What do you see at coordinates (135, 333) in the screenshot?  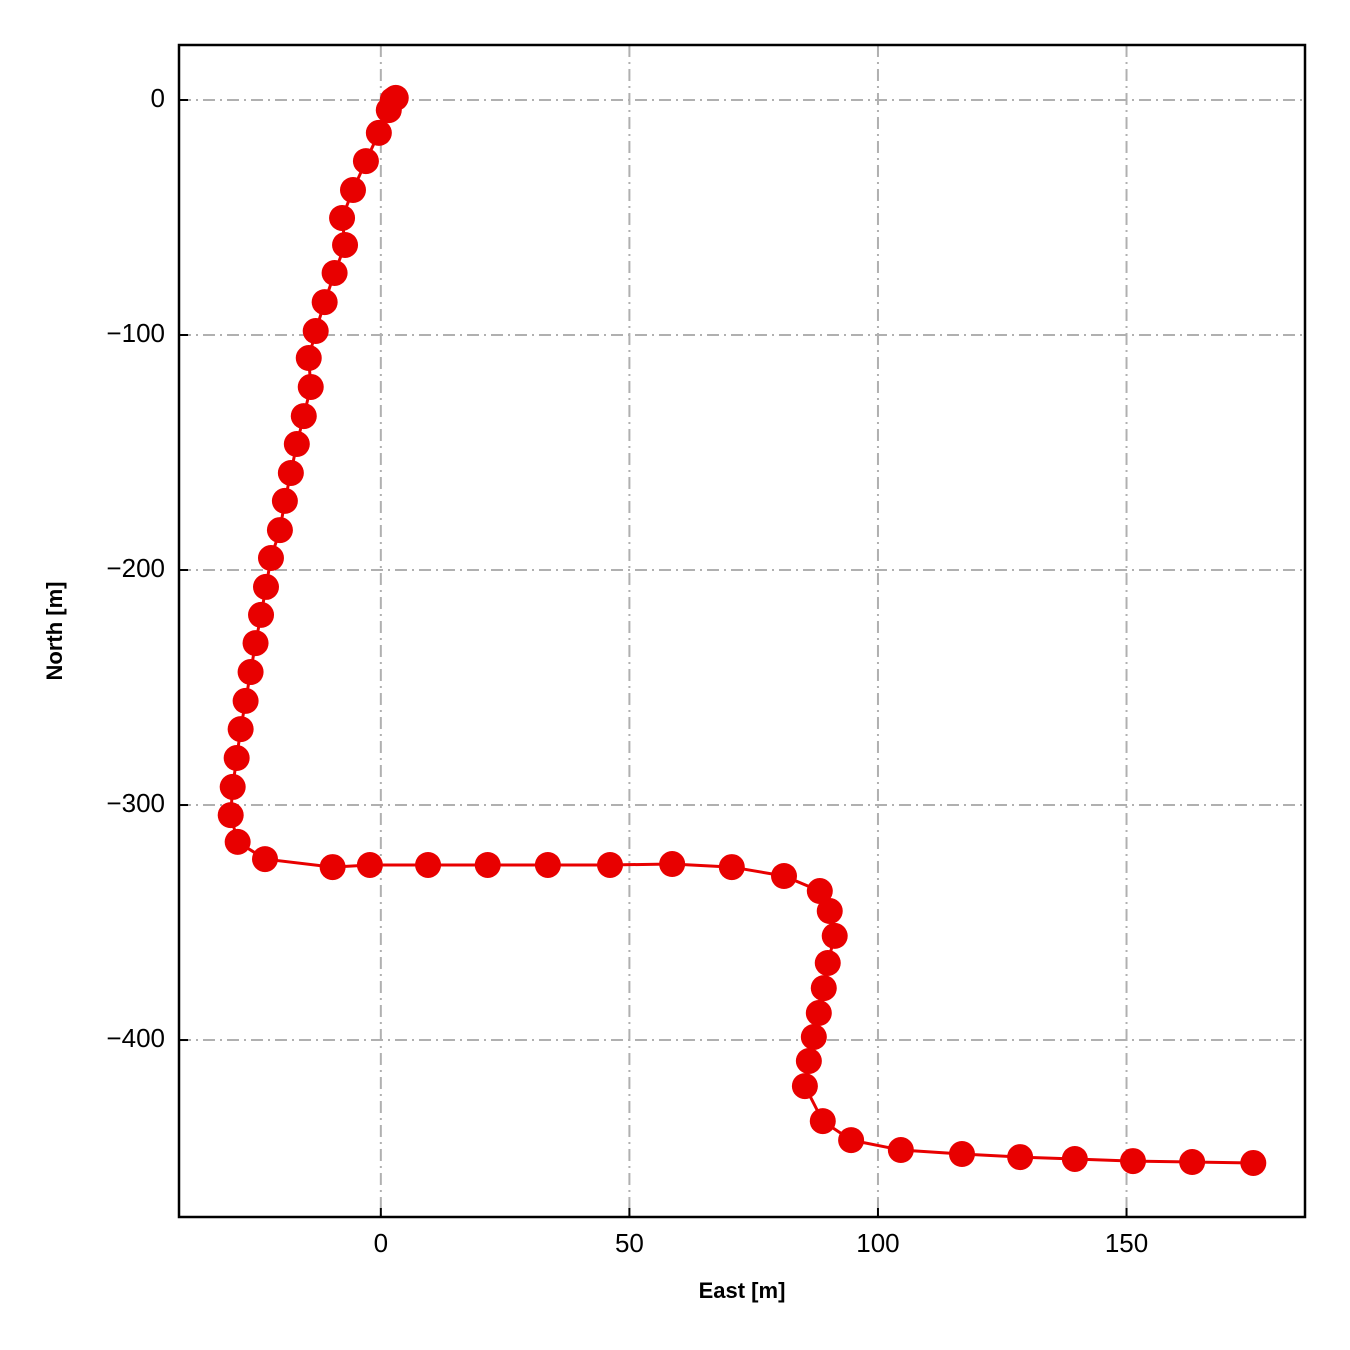 I see `y-tick-label: −100` at bounding box center [135, 333].